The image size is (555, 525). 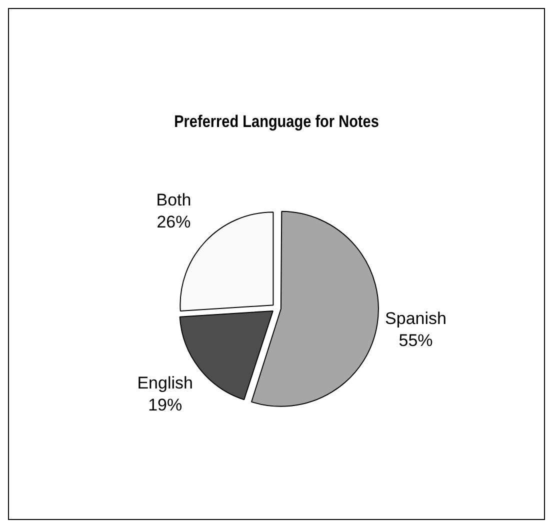 I want to click on data-label: 26%, so click(x=173, y=222).